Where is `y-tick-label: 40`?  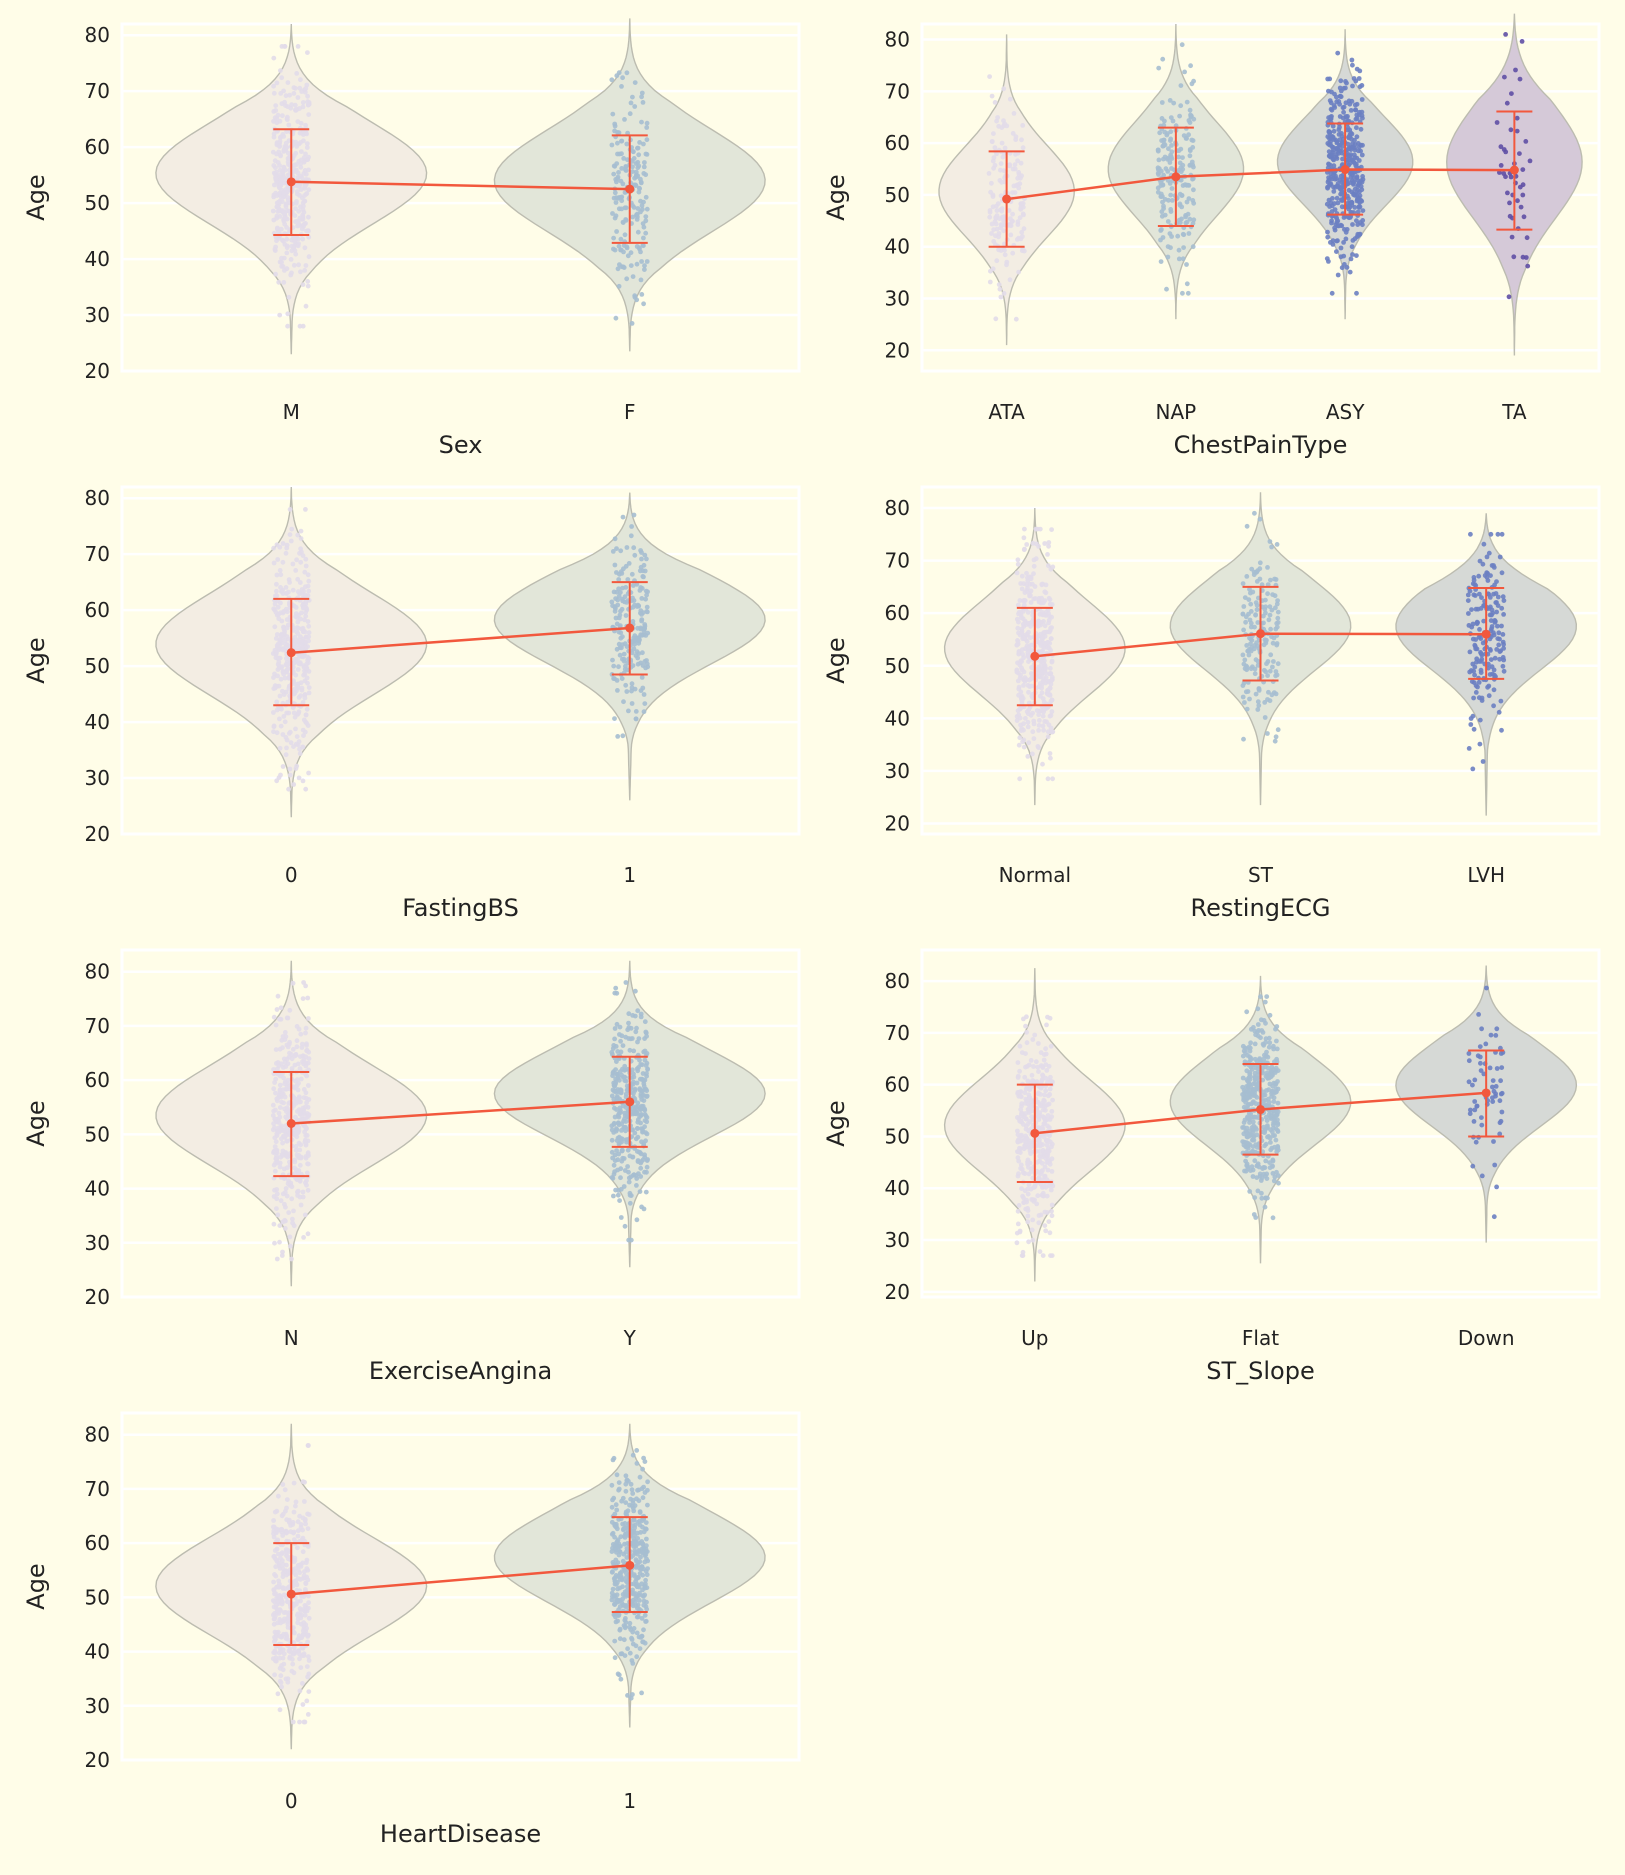
y-tick-label: 40 is located at coordinates (897, 718).